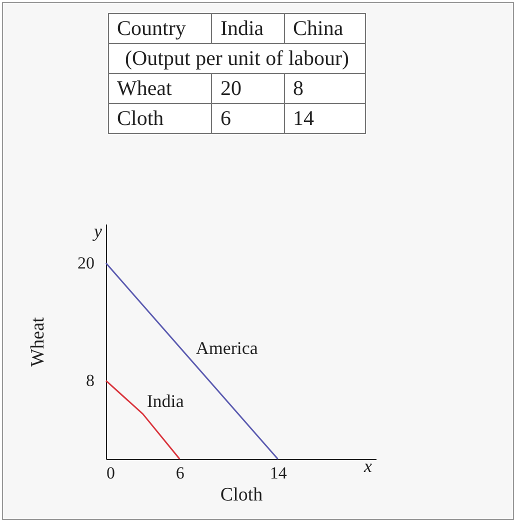 The height and width of the screenshot is (524, 518). I want to click on y-axis-title: Country, so click(160, 29).